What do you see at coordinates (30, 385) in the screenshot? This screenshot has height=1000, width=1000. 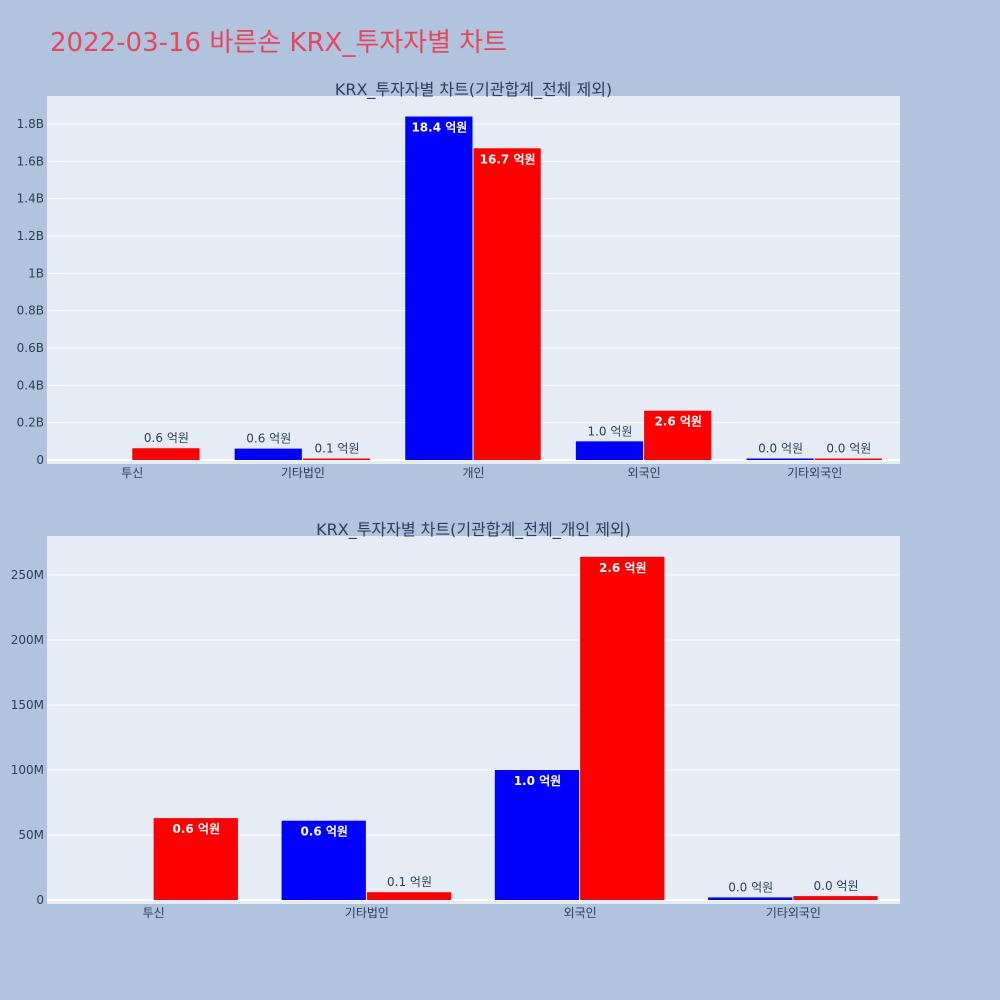 I see `y-tick-label: 0.4B` at bounding box center [30, 385].